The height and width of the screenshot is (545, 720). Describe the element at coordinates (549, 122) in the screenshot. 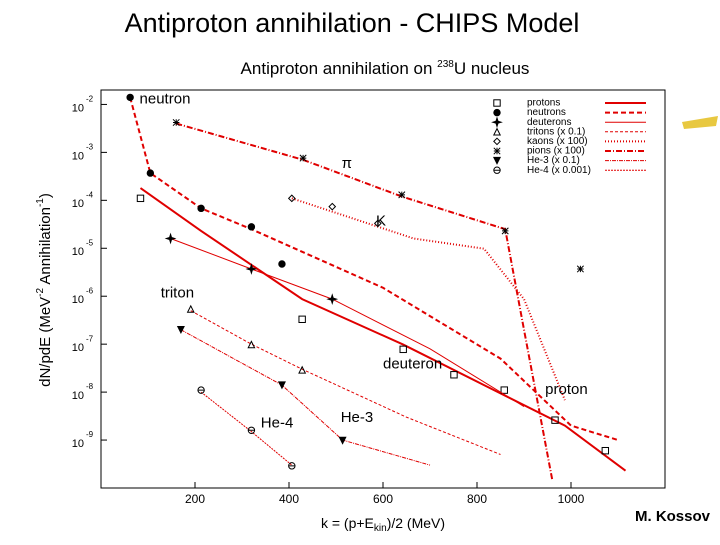

I see `legend-label: deuterons` at that location.